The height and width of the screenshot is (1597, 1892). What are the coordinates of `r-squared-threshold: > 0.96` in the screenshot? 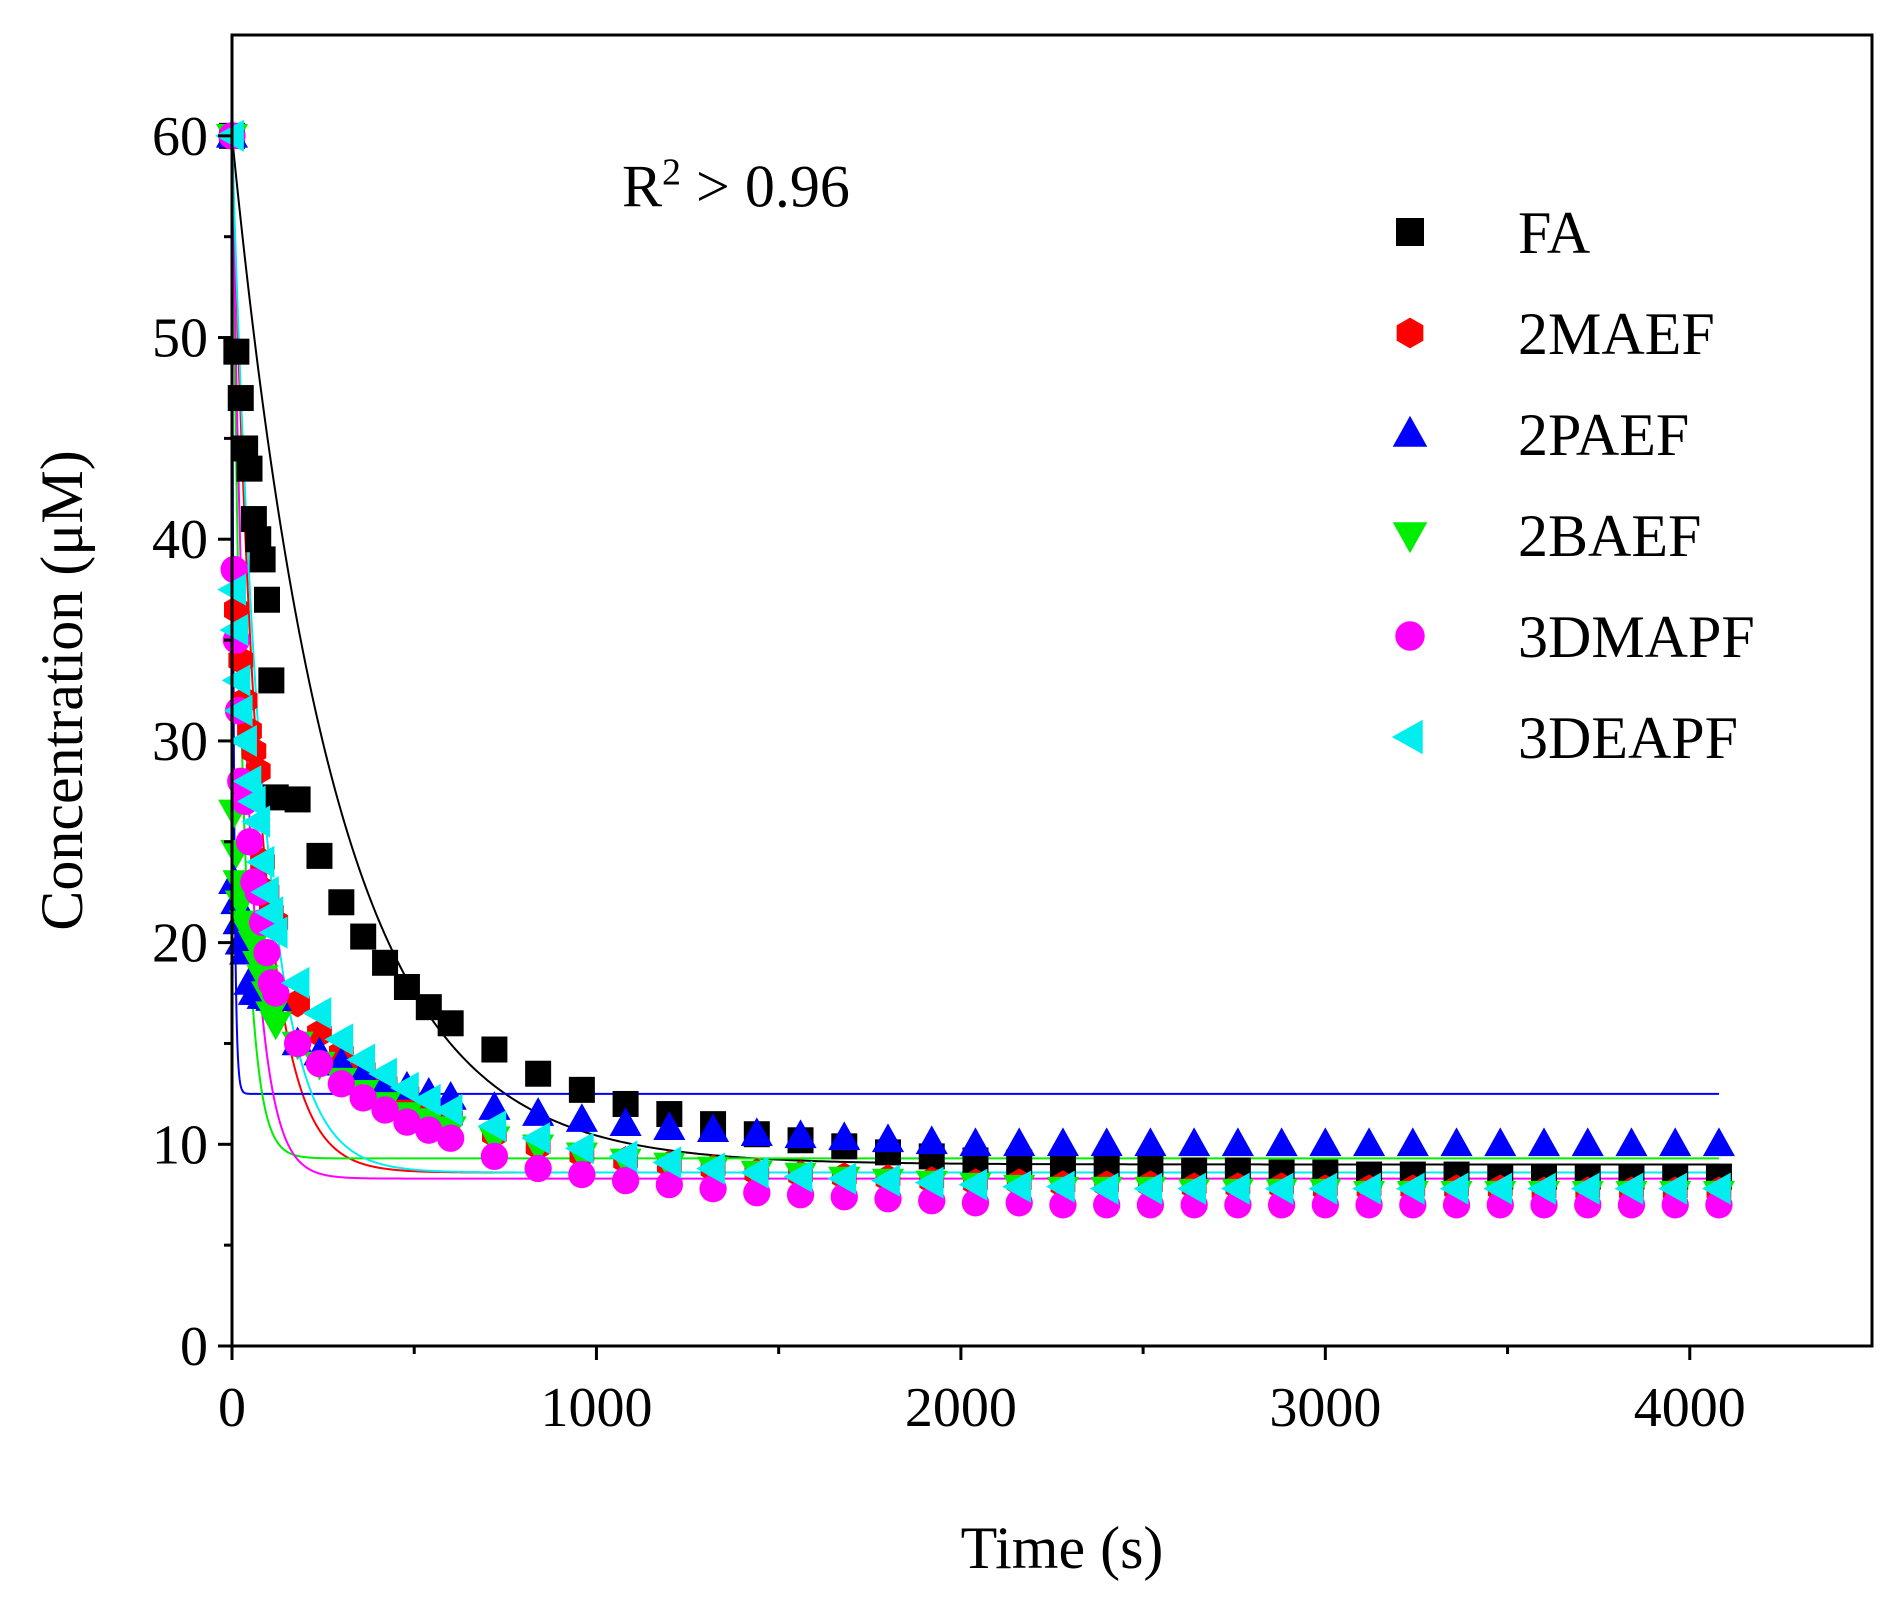 It's located at (765, 186).